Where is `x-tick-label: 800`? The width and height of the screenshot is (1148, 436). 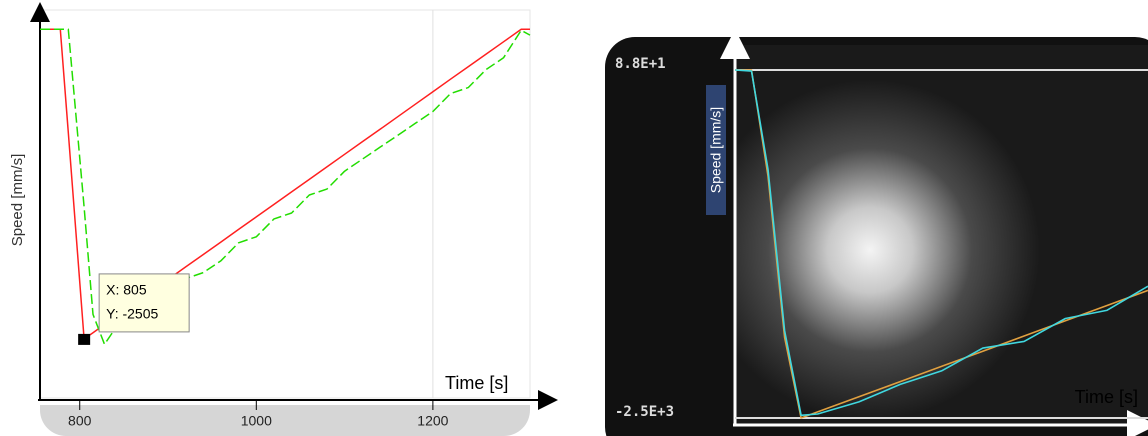 x-tick-label: 800 is located at coordinates (80, 421).